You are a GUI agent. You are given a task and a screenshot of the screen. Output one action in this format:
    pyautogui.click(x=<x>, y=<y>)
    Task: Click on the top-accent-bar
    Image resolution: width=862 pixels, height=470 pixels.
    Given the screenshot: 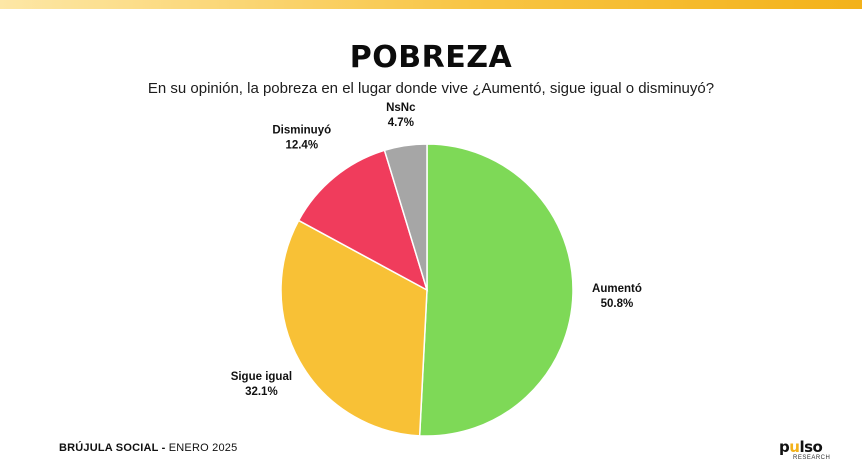 What is the action you would take?
    pyautogui.click(x=431, y=4)
    